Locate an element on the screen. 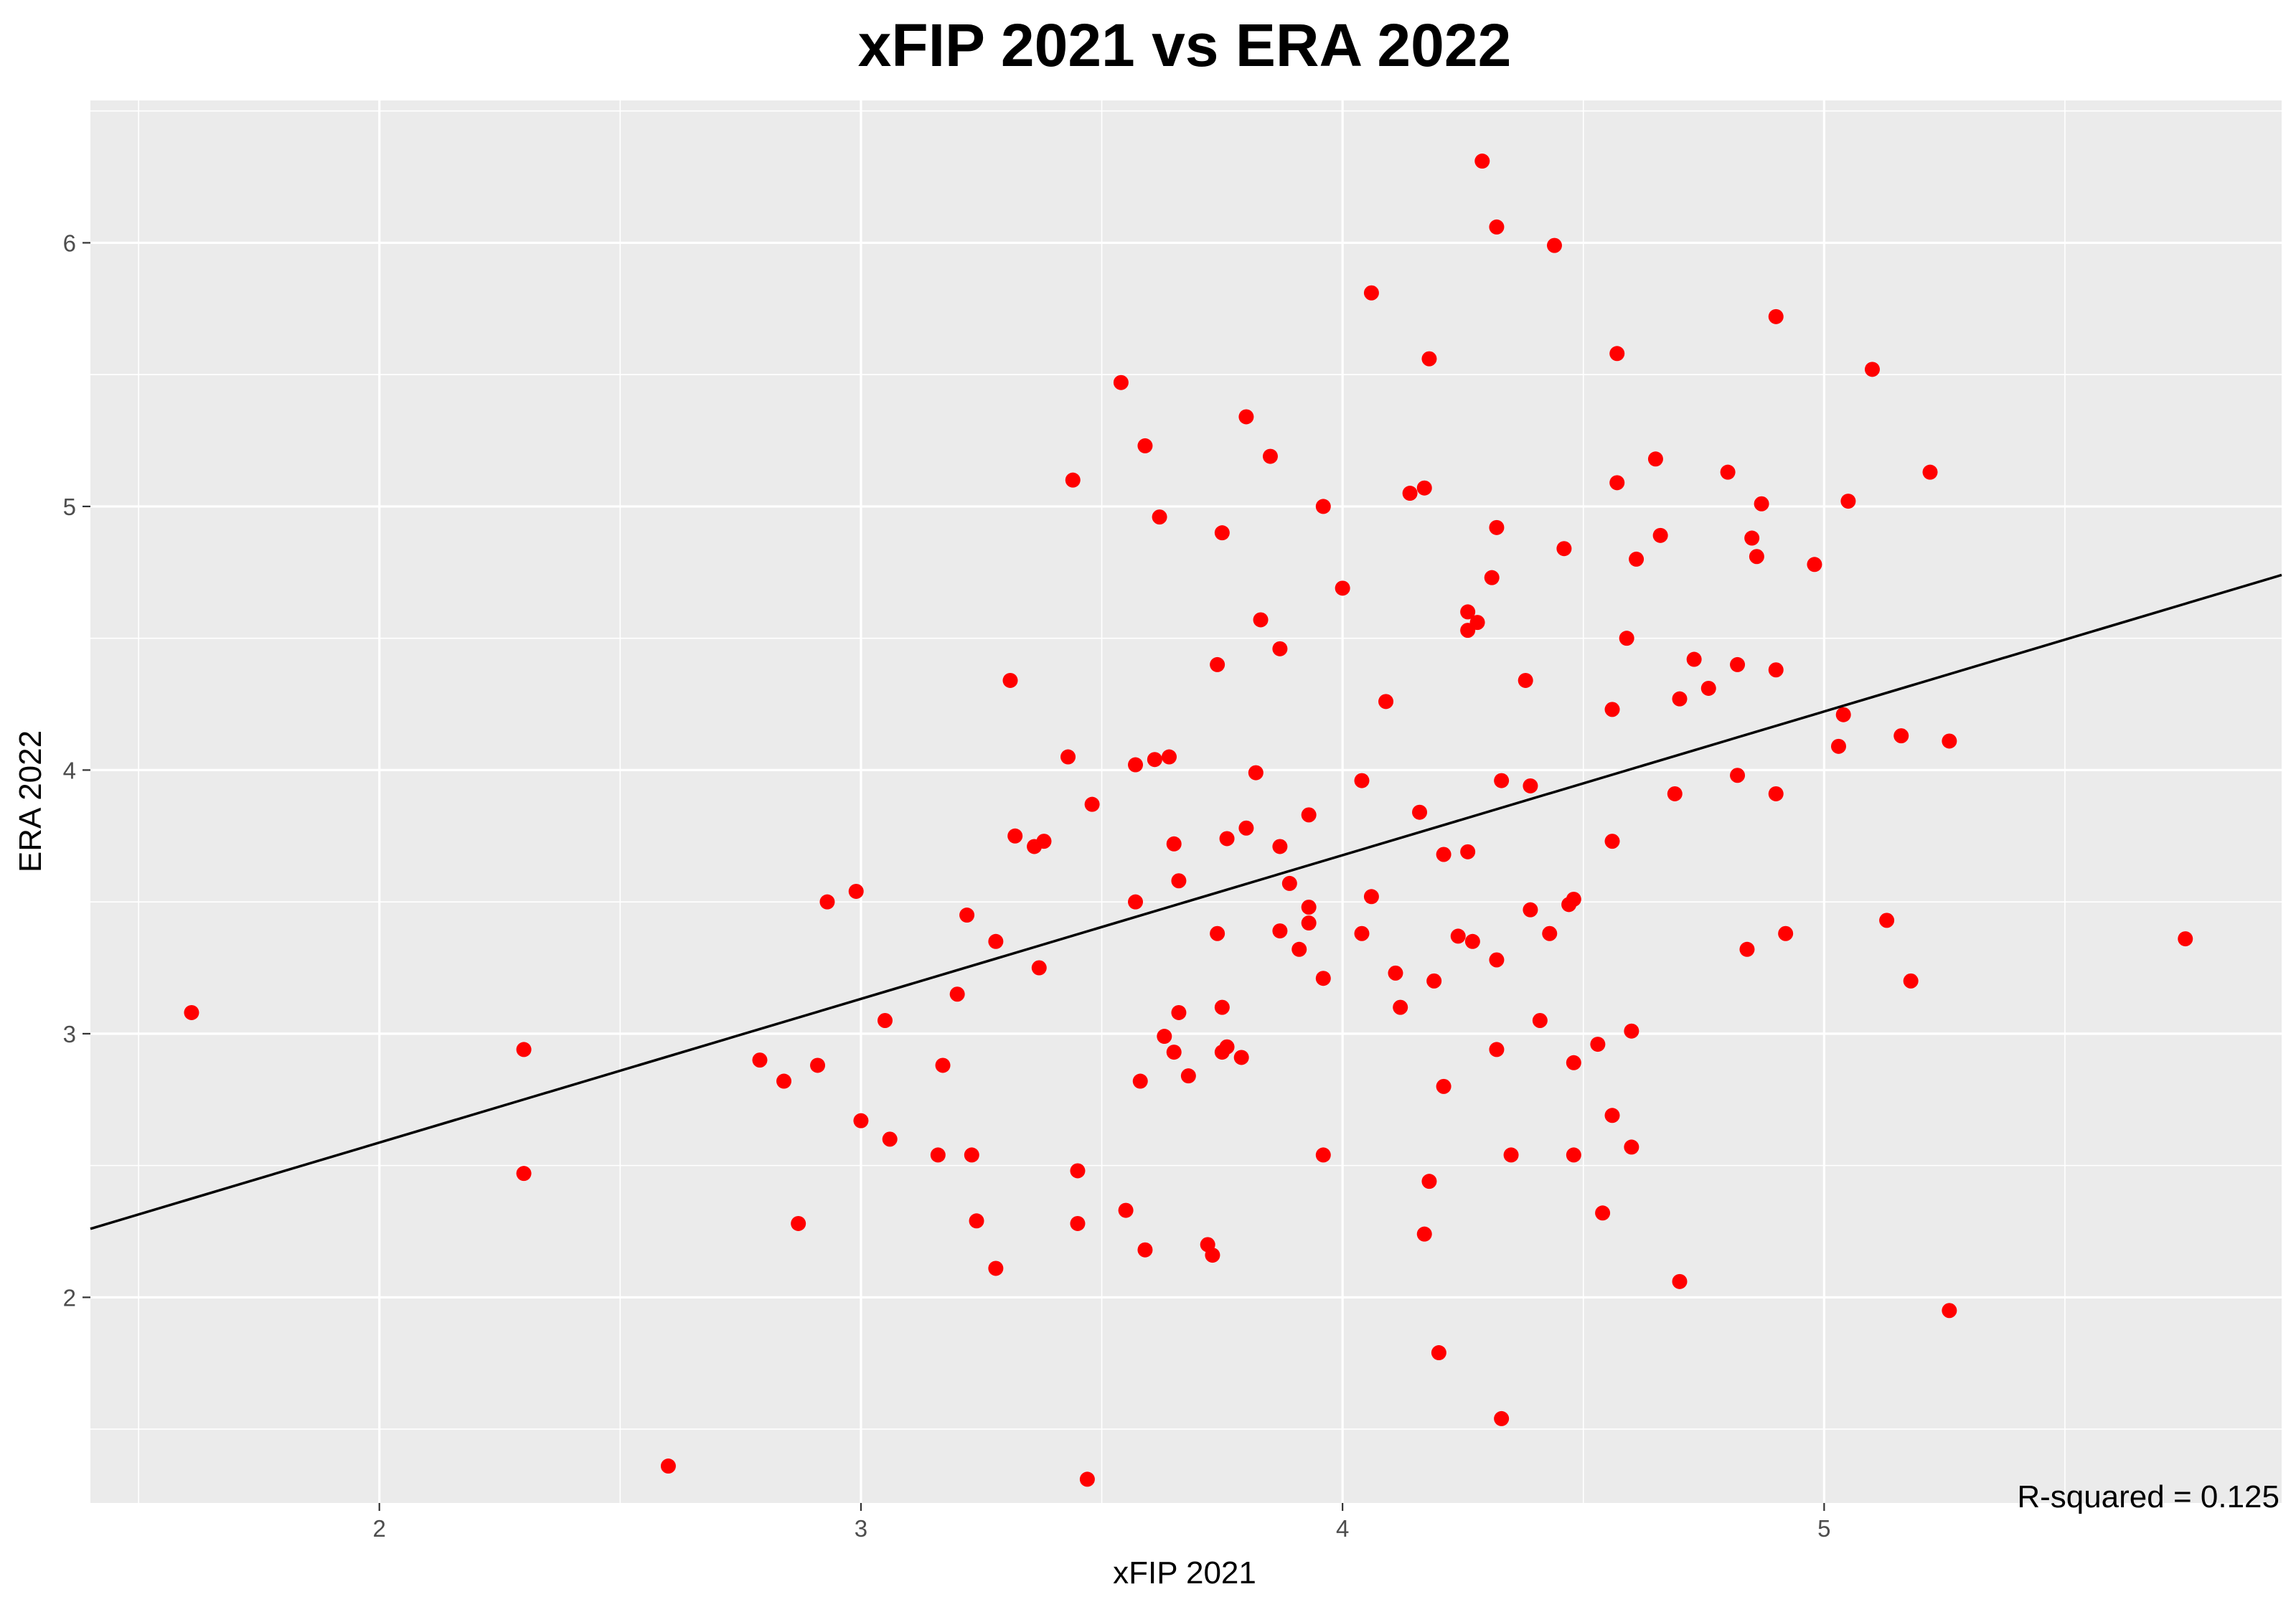 This screenshot has width=2296, height=1607. r-squared-annotation: R-squared = 0.125 is located at coordinates (2148, 1496).